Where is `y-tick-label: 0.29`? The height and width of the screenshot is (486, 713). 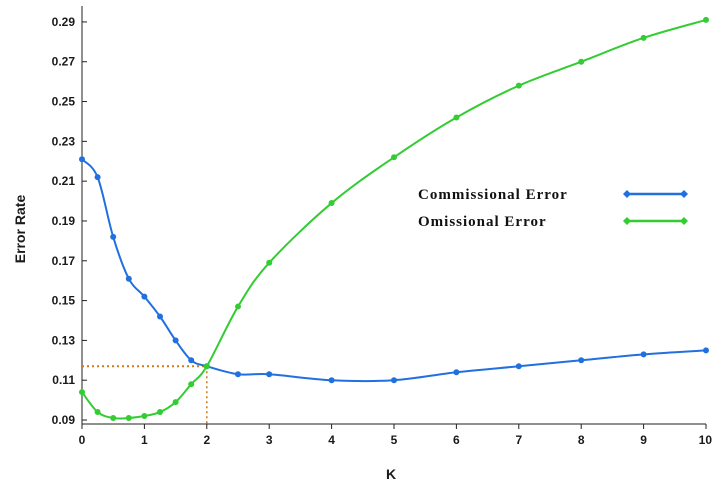
y-tick-label: 0.29 is located at coordinates (64, 22).